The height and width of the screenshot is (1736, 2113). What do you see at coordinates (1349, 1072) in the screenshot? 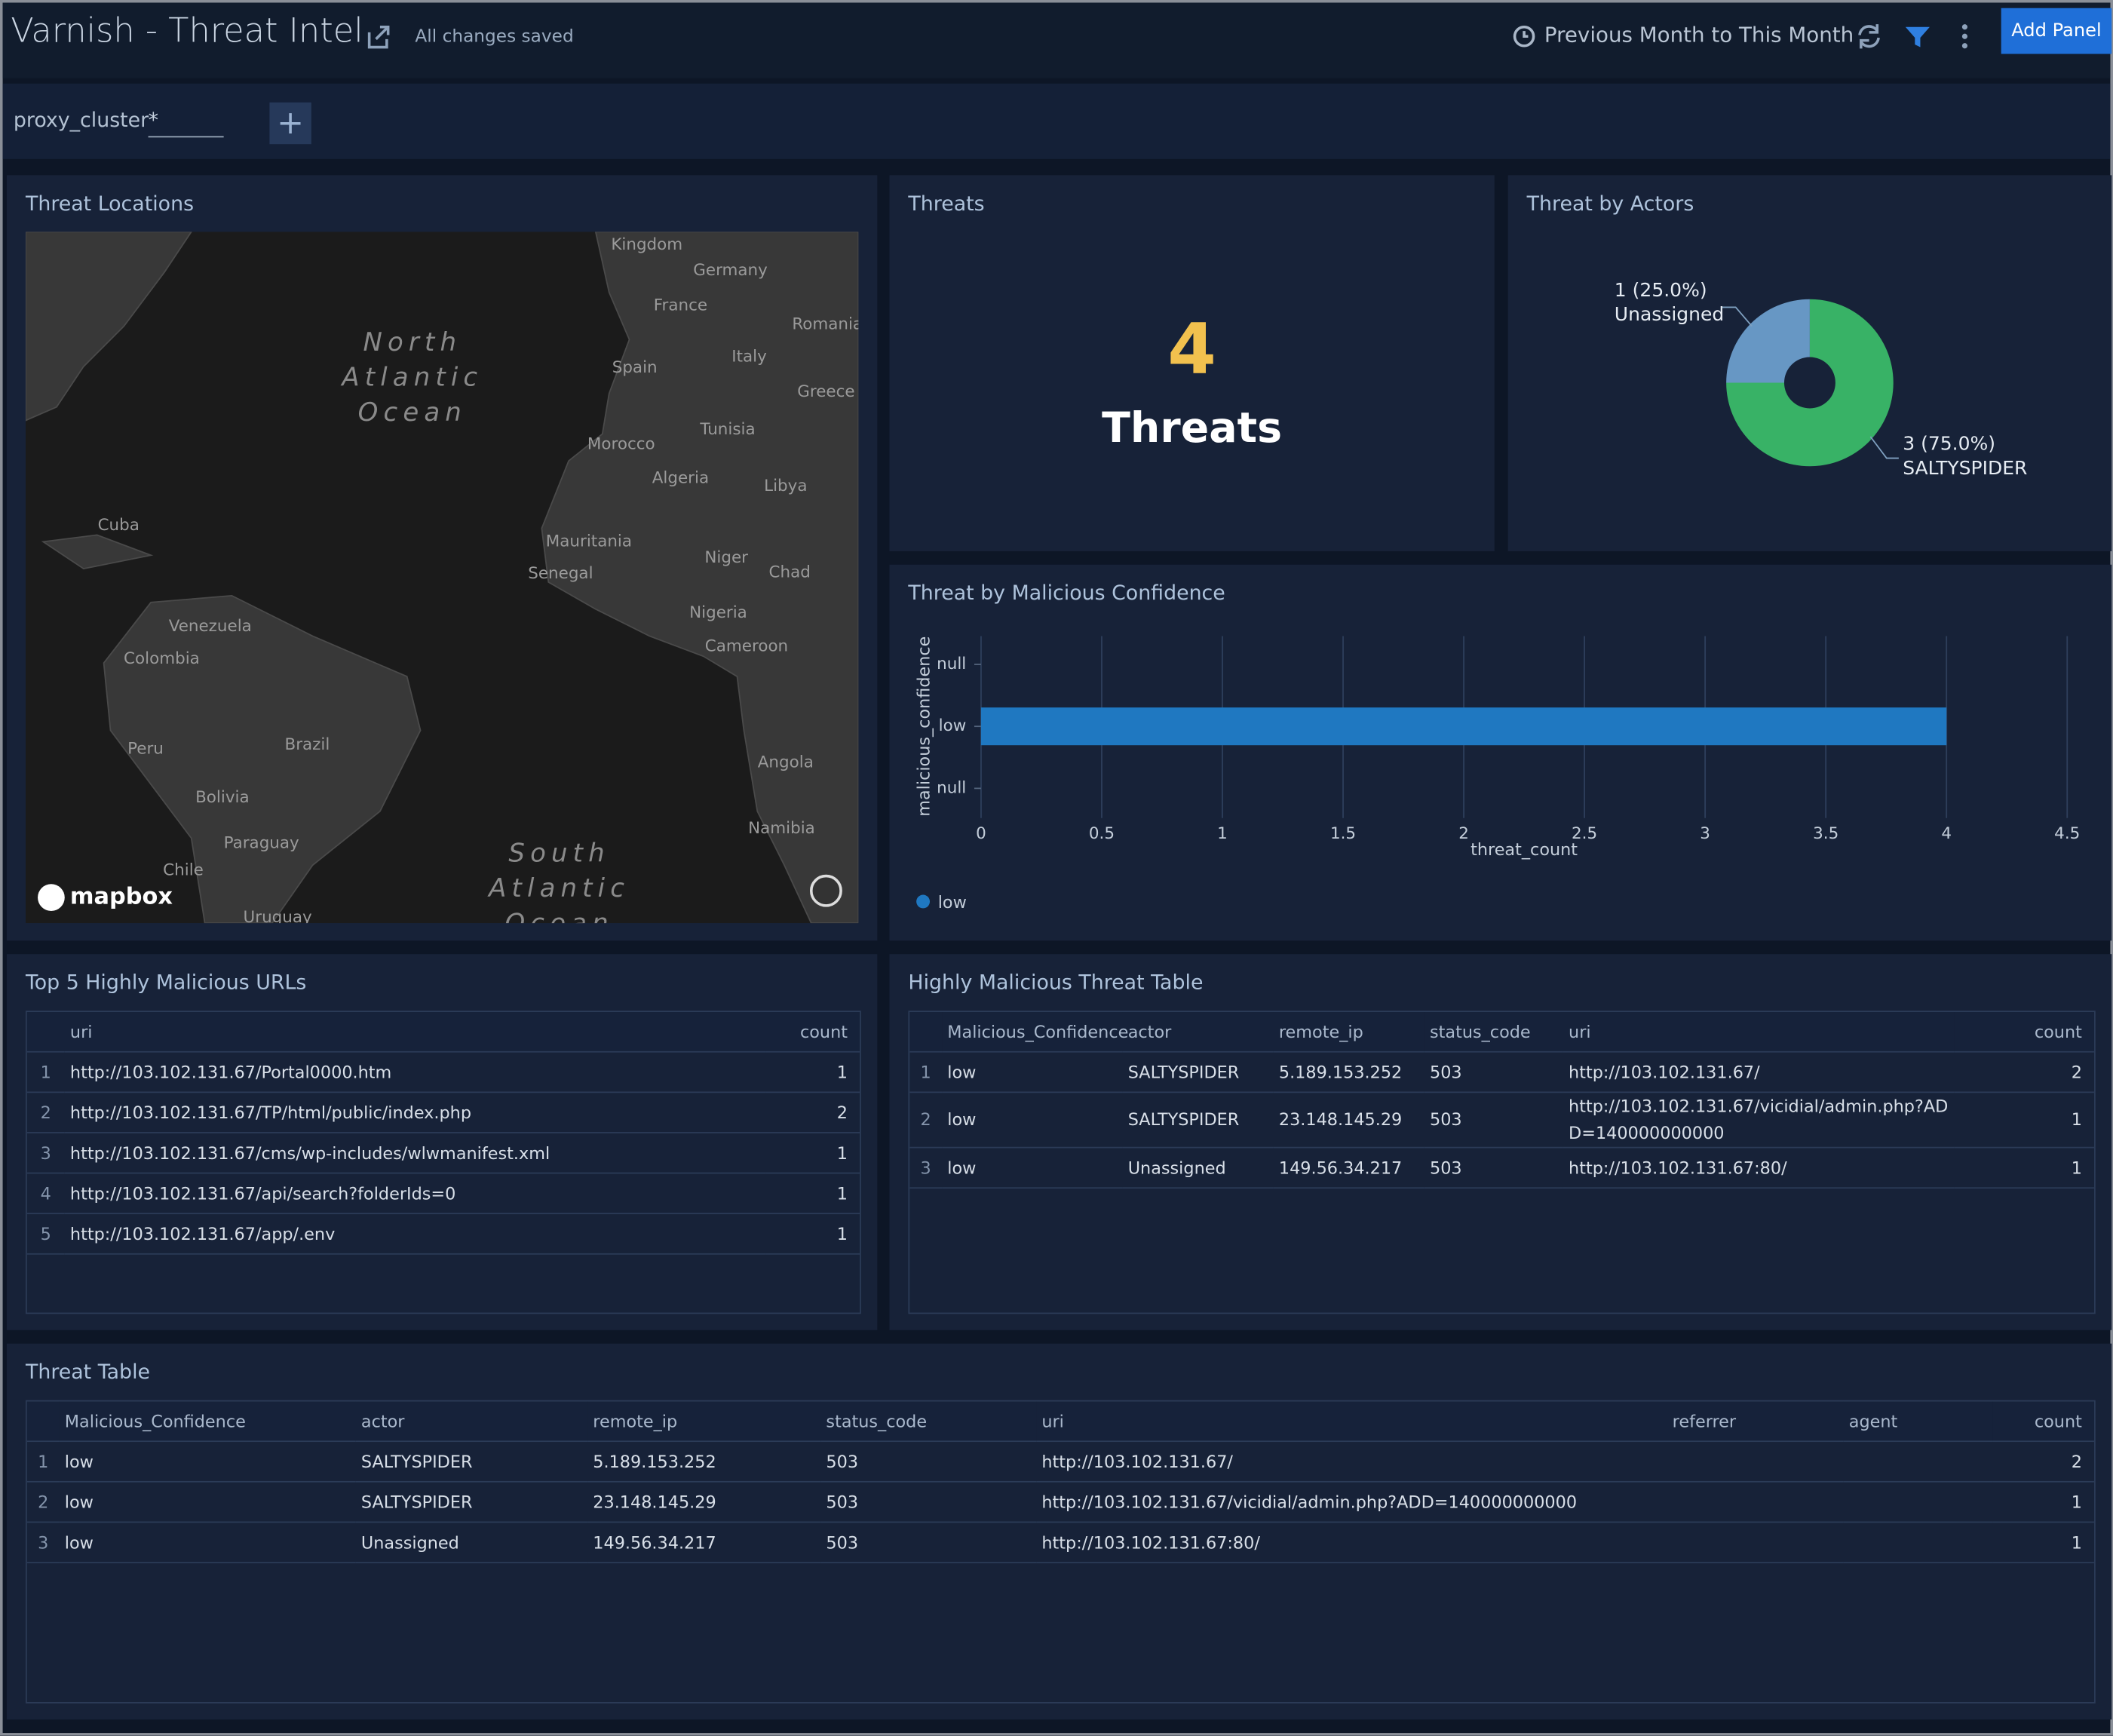
I see `cell: 5.189.153.252` at bounding box center [1349, 1072].